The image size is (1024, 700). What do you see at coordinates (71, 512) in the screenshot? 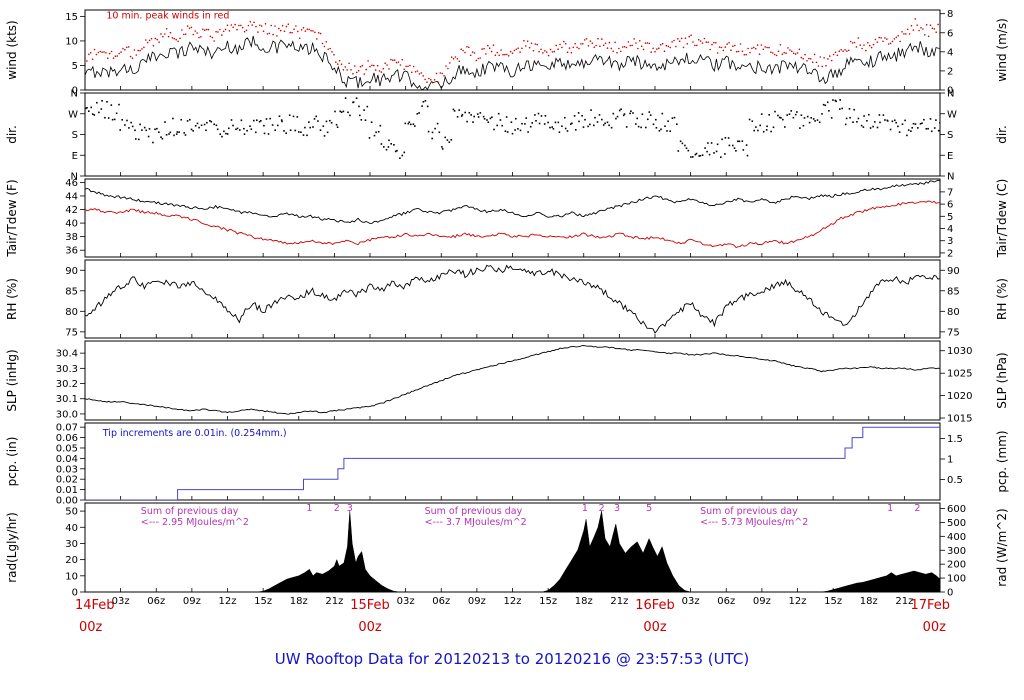
I see `radiation-left-tick-label: 50` at bounding box center [71, 512].